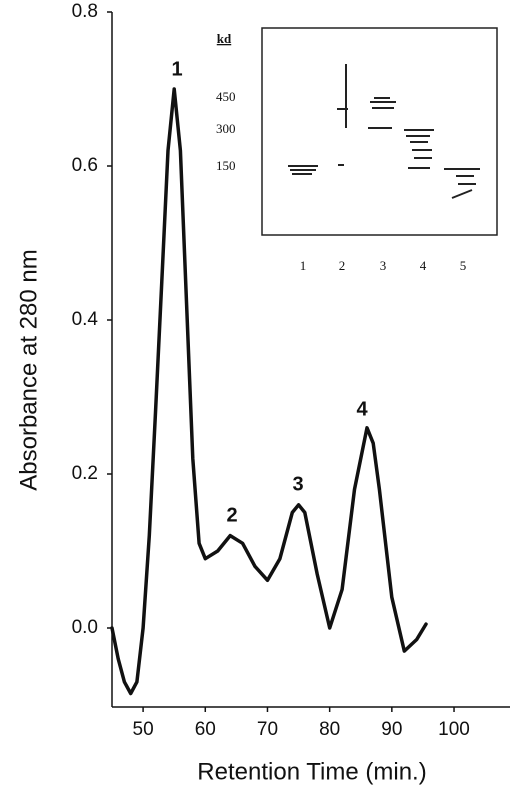 This screenshot has width=520, height=793. What do you see at coordinates (423, 265) in the screenshot?
I see `lane-label: 4` at bounding box center [423, 265].